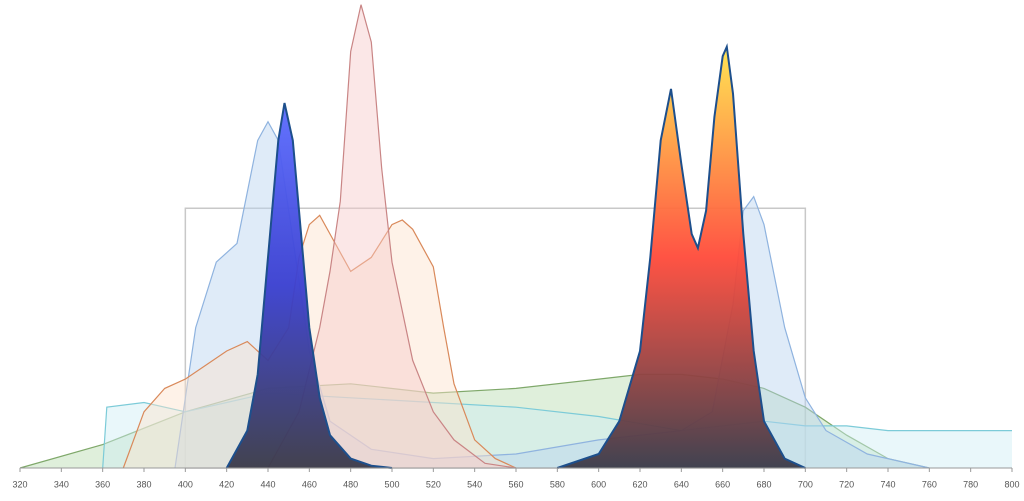 This screenshot has height=501, width=1024. I want to click on x-tick-label: 780, so click(970, 484).